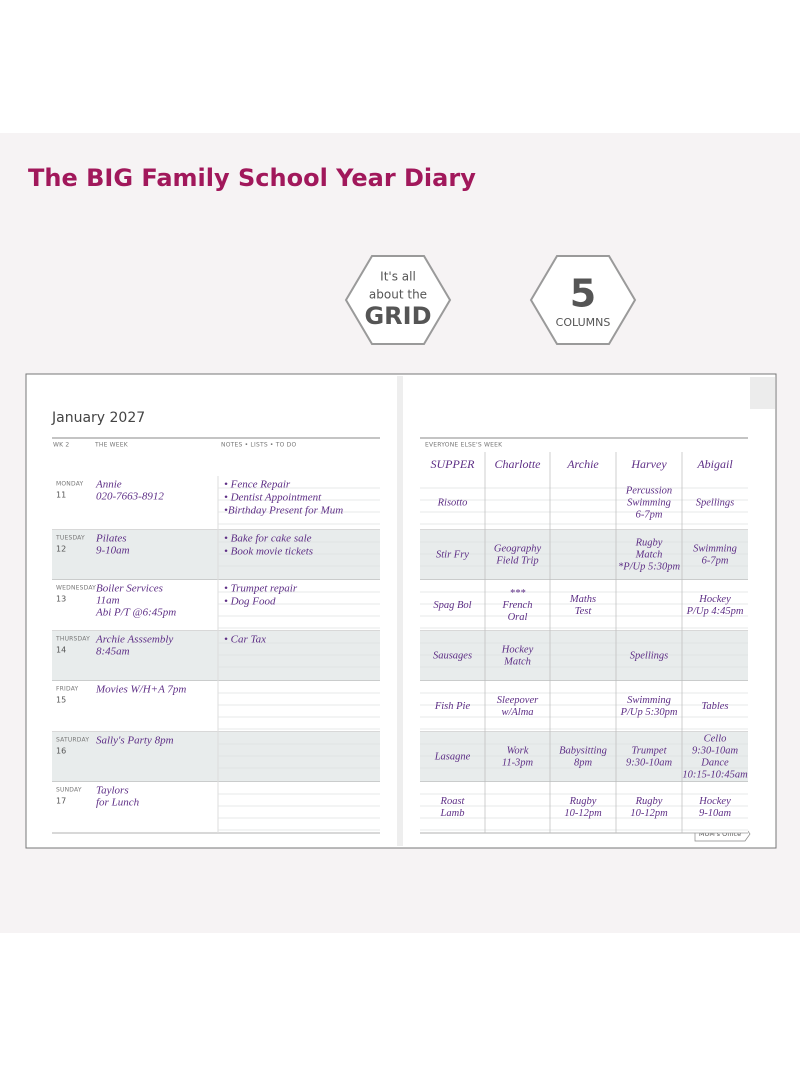 The height and width of the screenshot is (1067, 800). Describe the element at coordinates (452, 502) in the screenshot. I see `cell-text: Risotto` at that location.